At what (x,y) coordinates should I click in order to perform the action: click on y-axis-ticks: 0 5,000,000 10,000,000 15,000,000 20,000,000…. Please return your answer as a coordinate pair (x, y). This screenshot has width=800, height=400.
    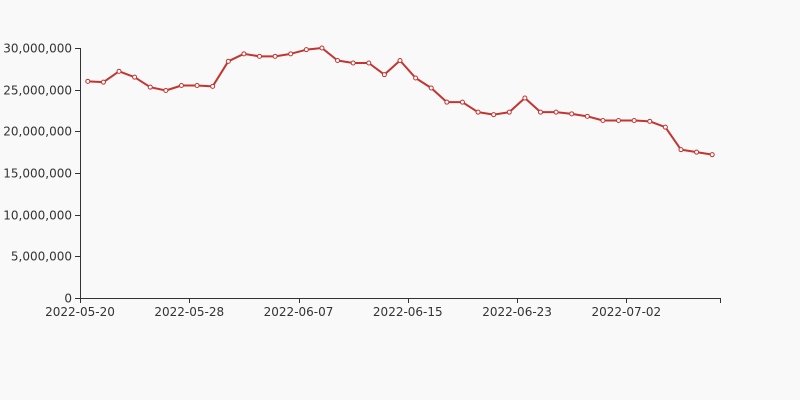
    Looking at the image, I should click on (41, 174).